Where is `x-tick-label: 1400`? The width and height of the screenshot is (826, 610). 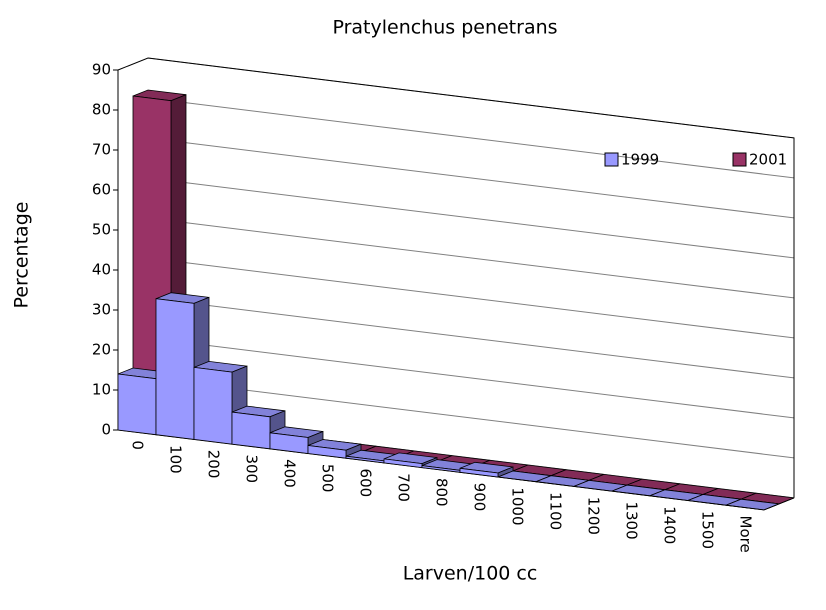 x-tick-label: 1400 is located at coordinates (670, 525).